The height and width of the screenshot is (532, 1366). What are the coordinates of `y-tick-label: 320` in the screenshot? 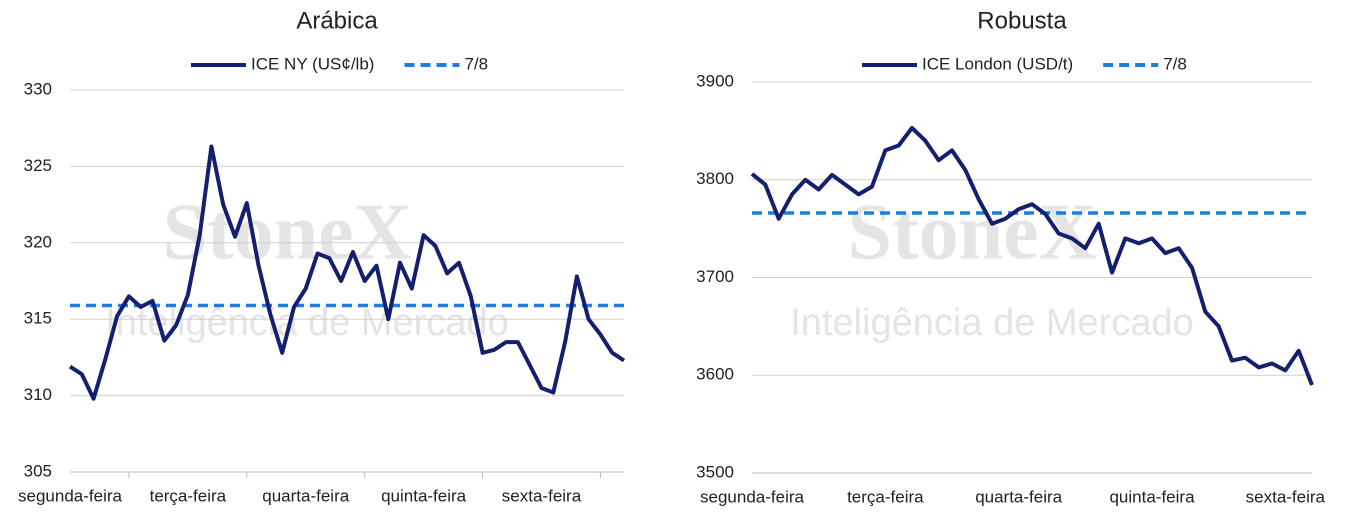 It's located at (38, 241).